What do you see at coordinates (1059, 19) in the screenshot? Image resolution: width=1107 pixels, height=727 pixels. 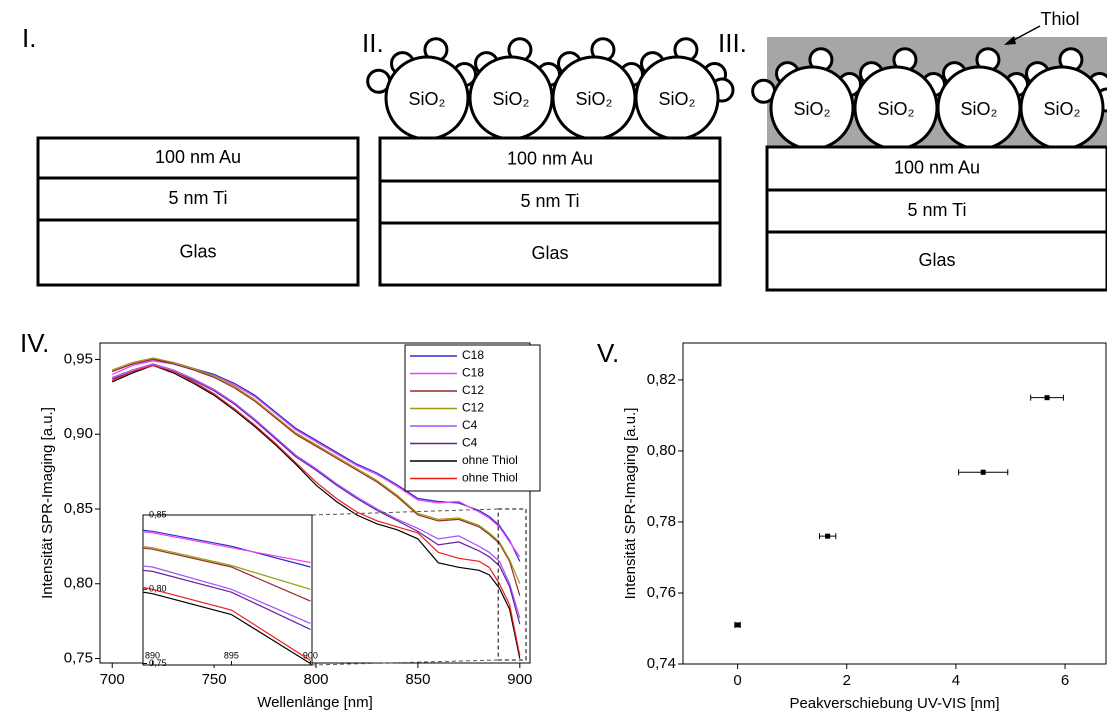 I see `coating-label: Thiol` at bounding box center [1059, 19].